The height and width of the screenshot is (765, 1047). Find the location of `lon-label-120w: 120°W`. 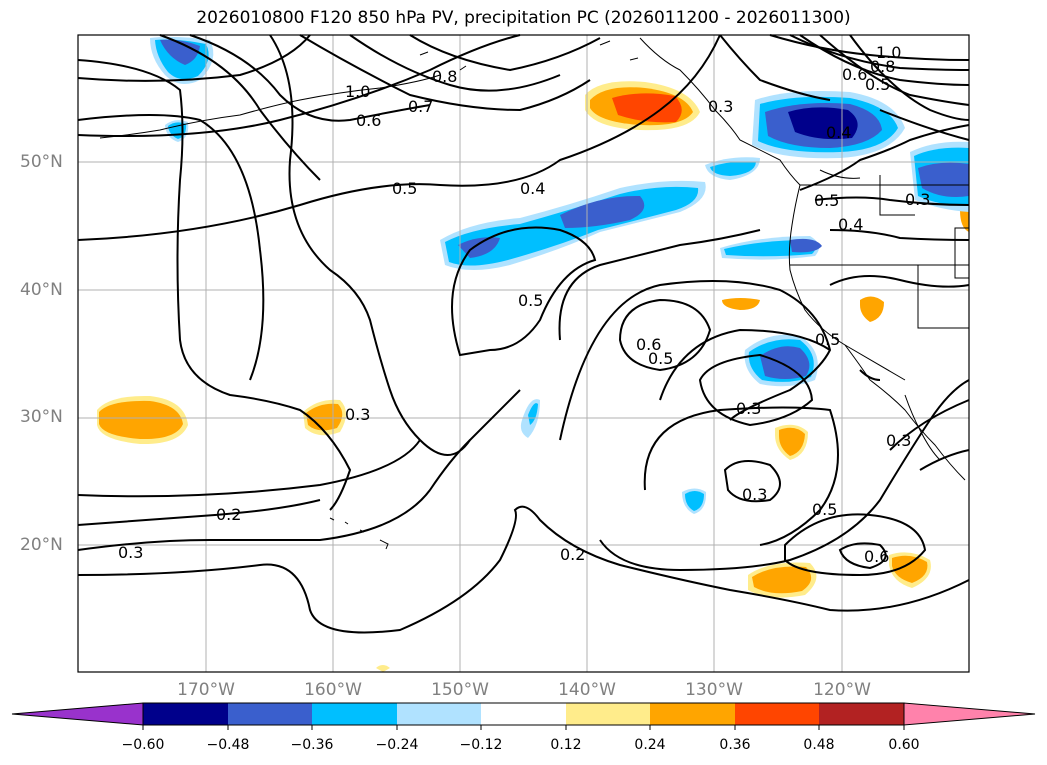

lon-label-120w: 120°W is located at coordinates (842, 690).